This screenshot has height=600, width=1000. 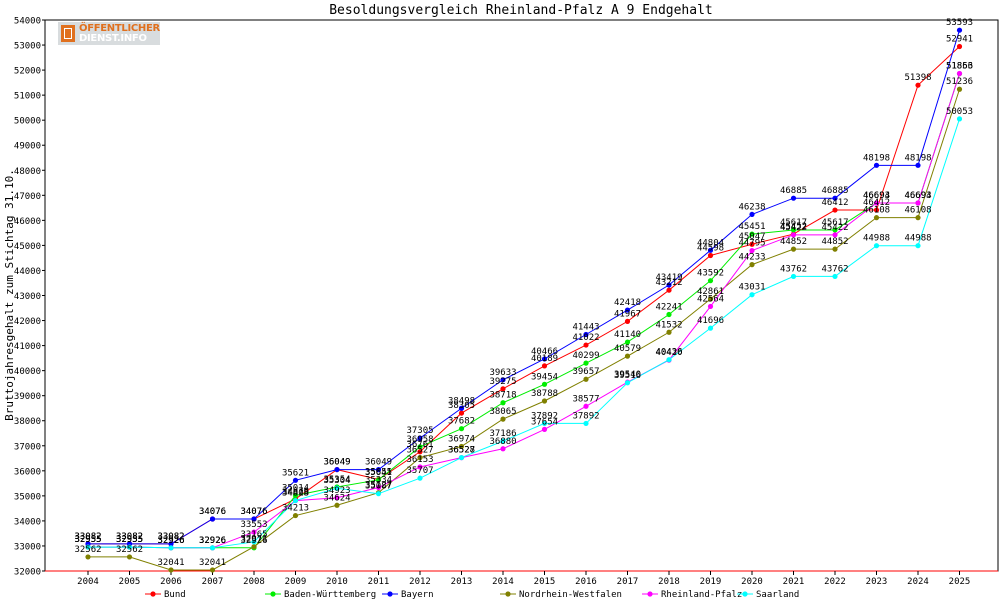 I want to click on data-label-bayern: 33082, so click(x=87, y=537).